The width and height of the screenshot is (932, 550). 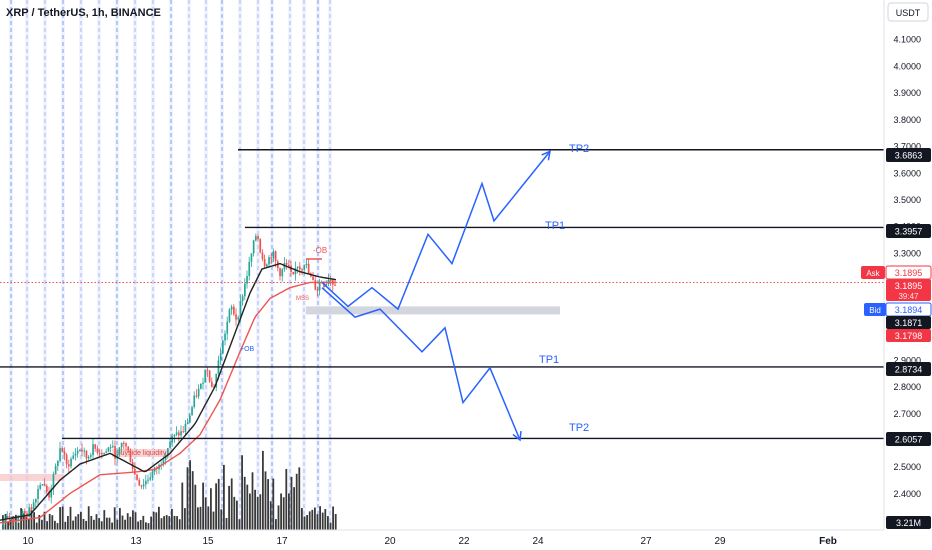 I want to click on ask-tag, so click(x=873, y=272).